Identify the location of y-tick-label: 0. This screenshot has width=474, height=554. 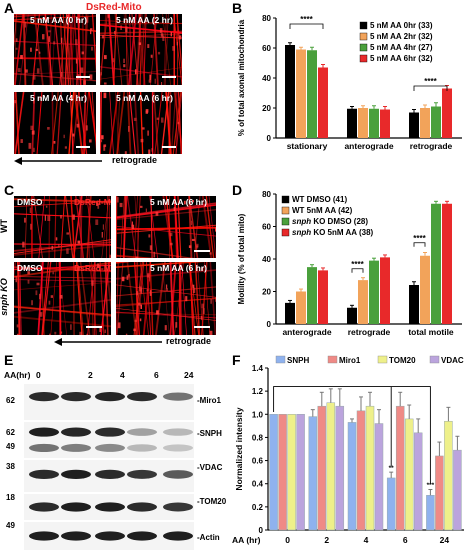
(269, 138).